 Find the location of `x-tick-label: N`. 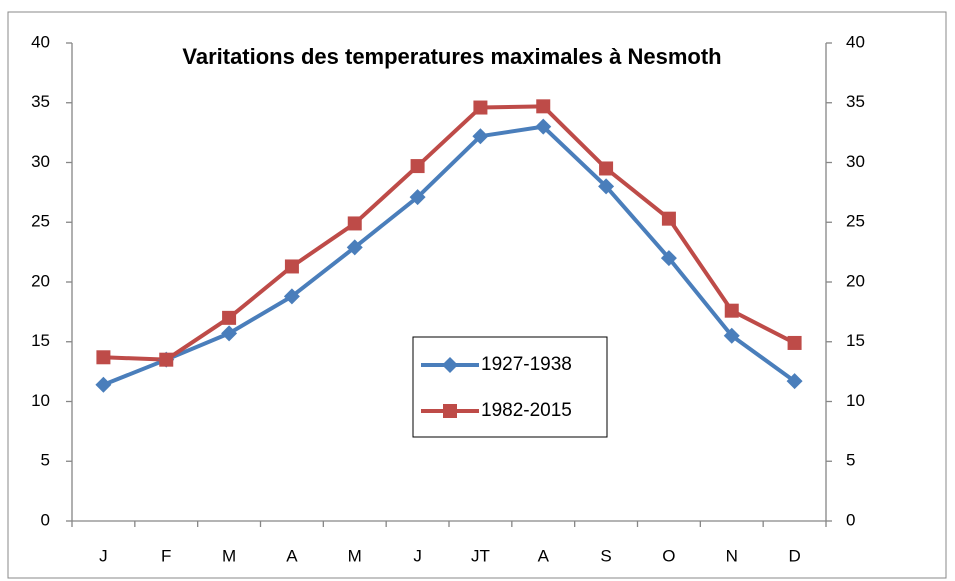

x-tick-label: N is located at coordinates (732, 555).